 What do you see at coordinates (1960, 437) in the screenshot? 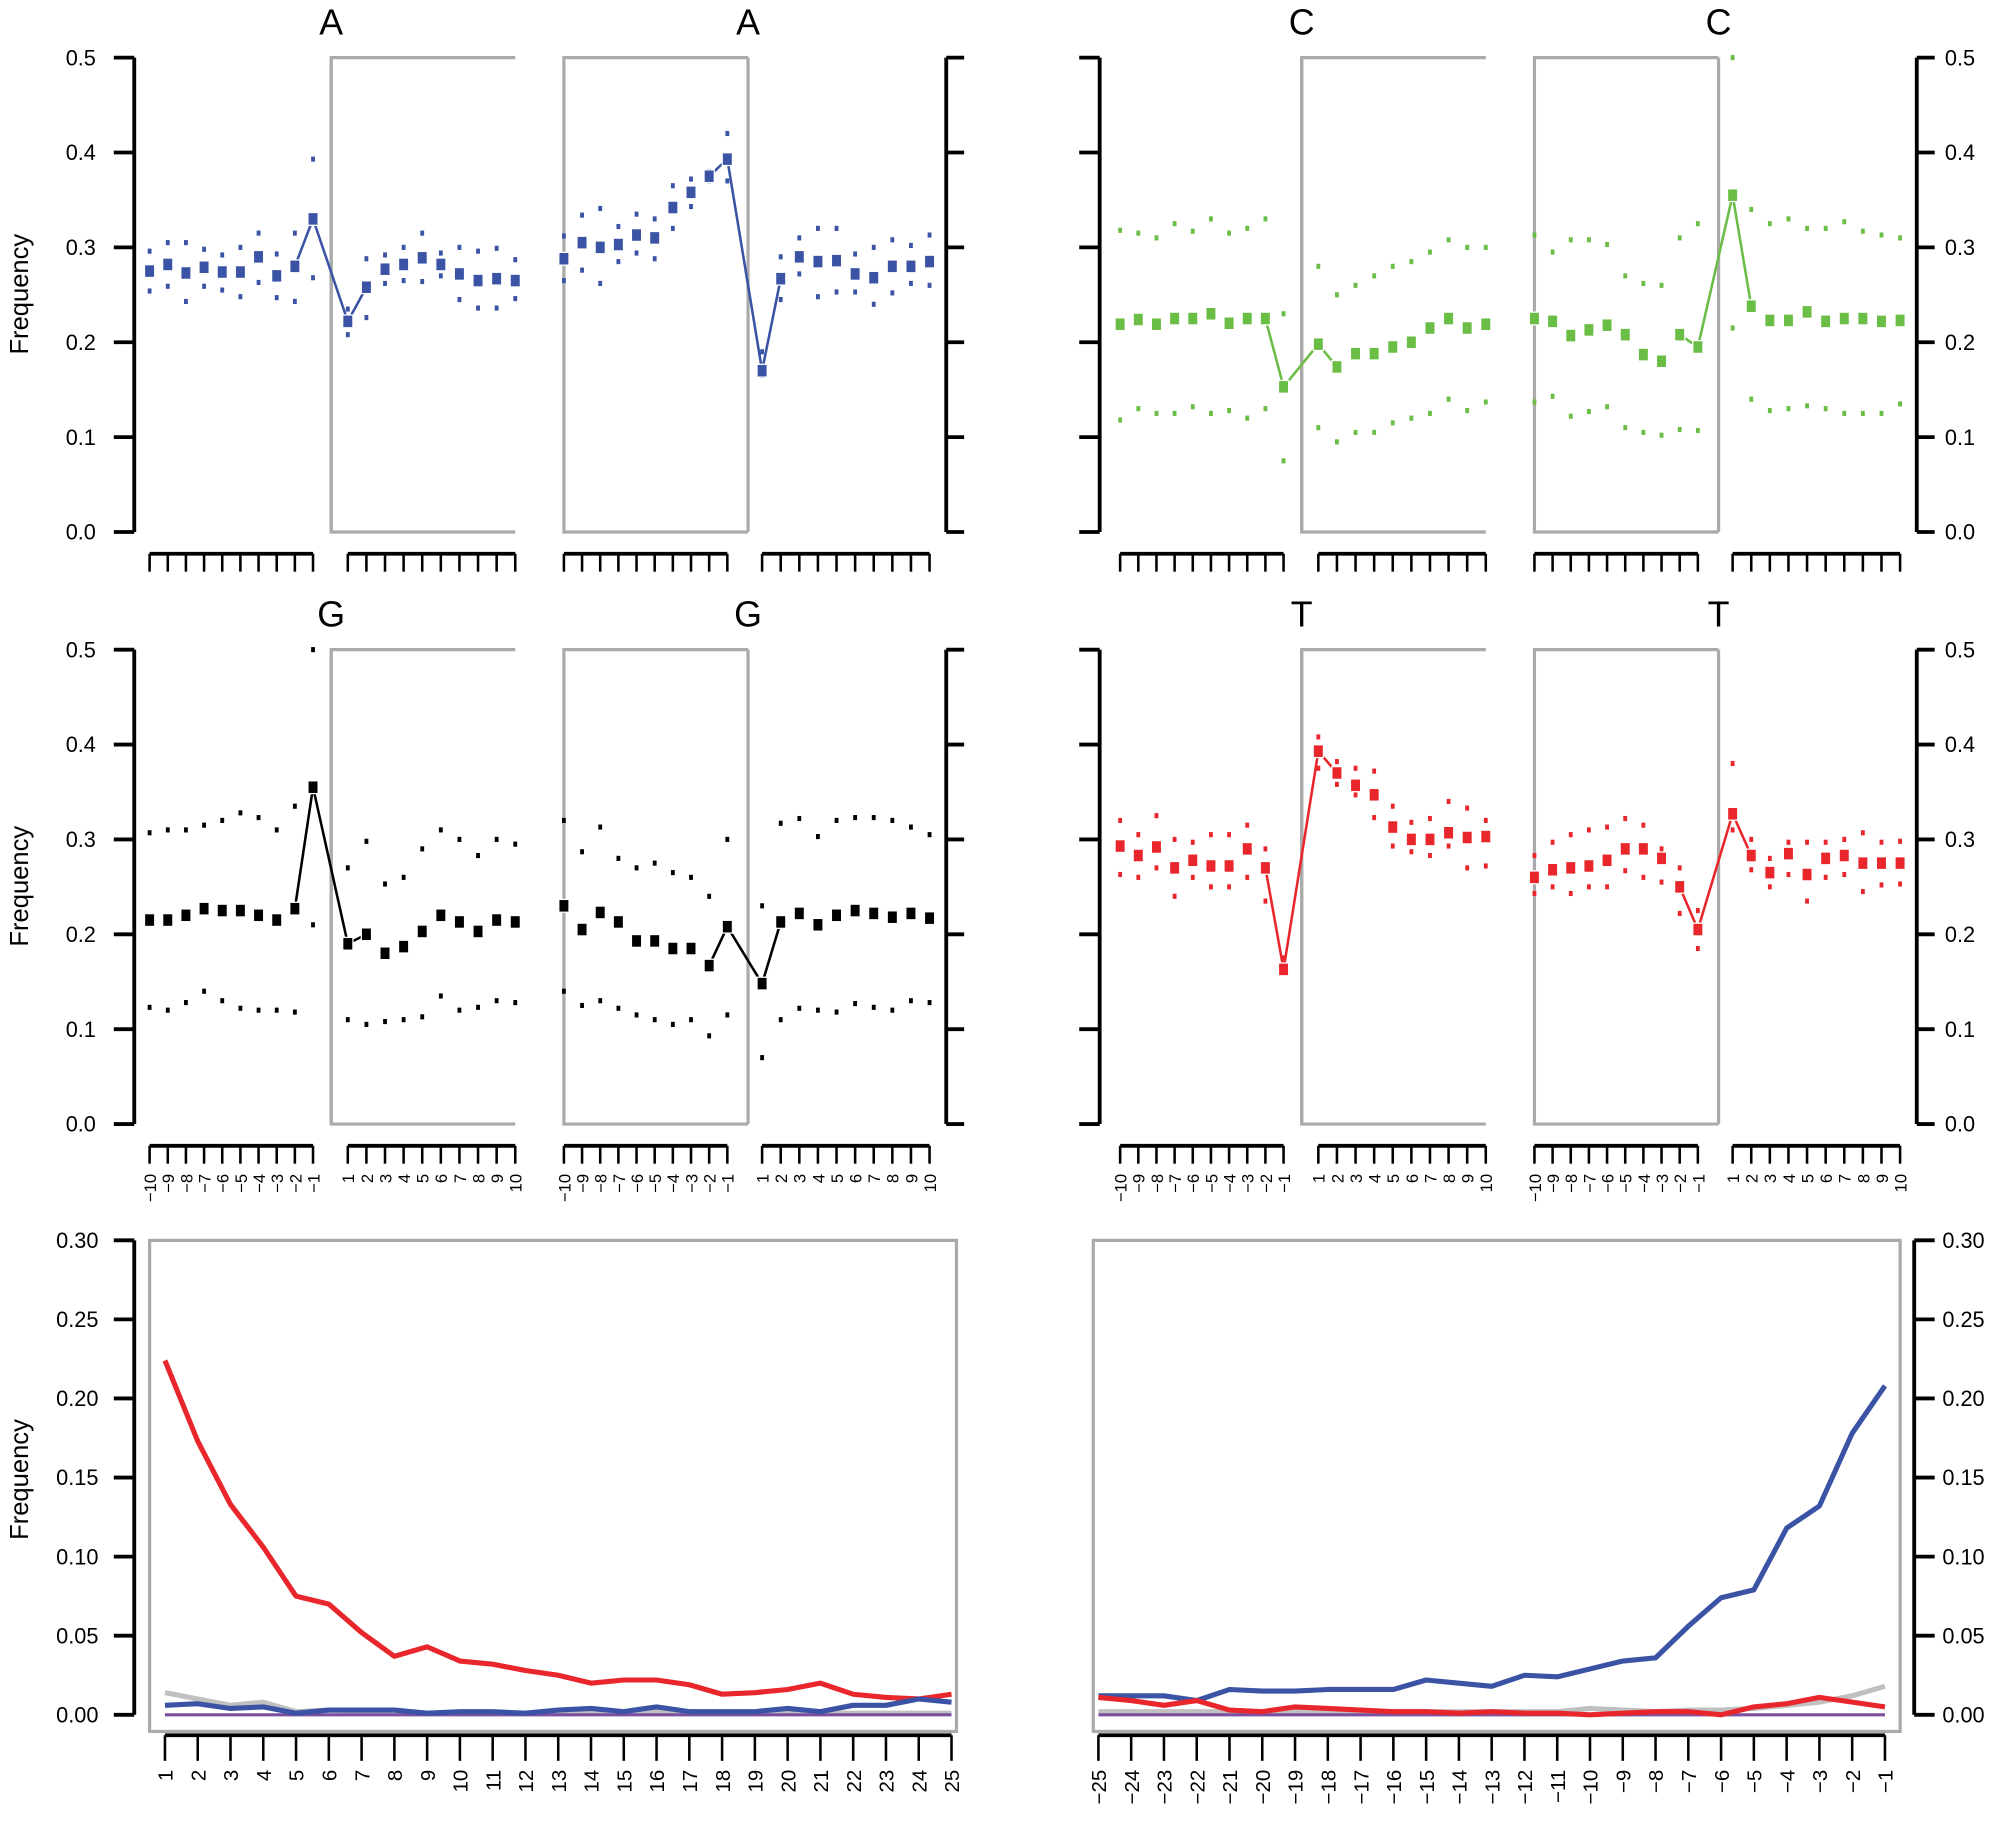
I see `y-tick-label: 0.1` at bounding box center [1960, 437].